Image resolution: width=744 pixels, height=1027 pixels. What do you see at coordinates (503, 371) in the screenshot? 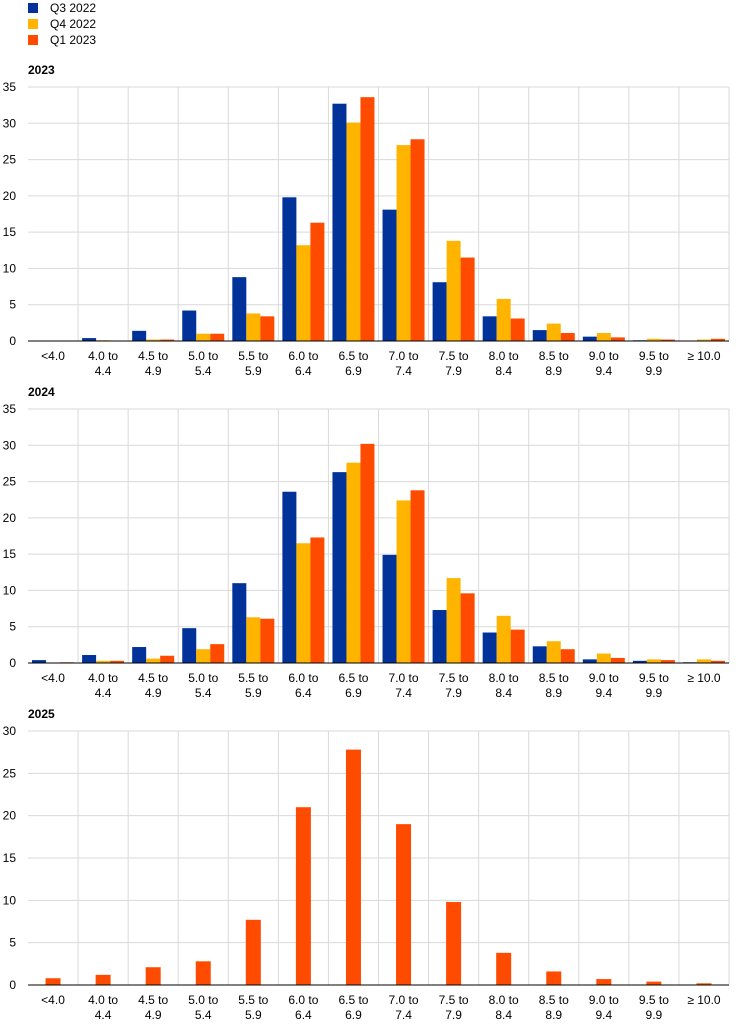
I see `x-tick-label: 8.4` at bounding box center [503, 371].